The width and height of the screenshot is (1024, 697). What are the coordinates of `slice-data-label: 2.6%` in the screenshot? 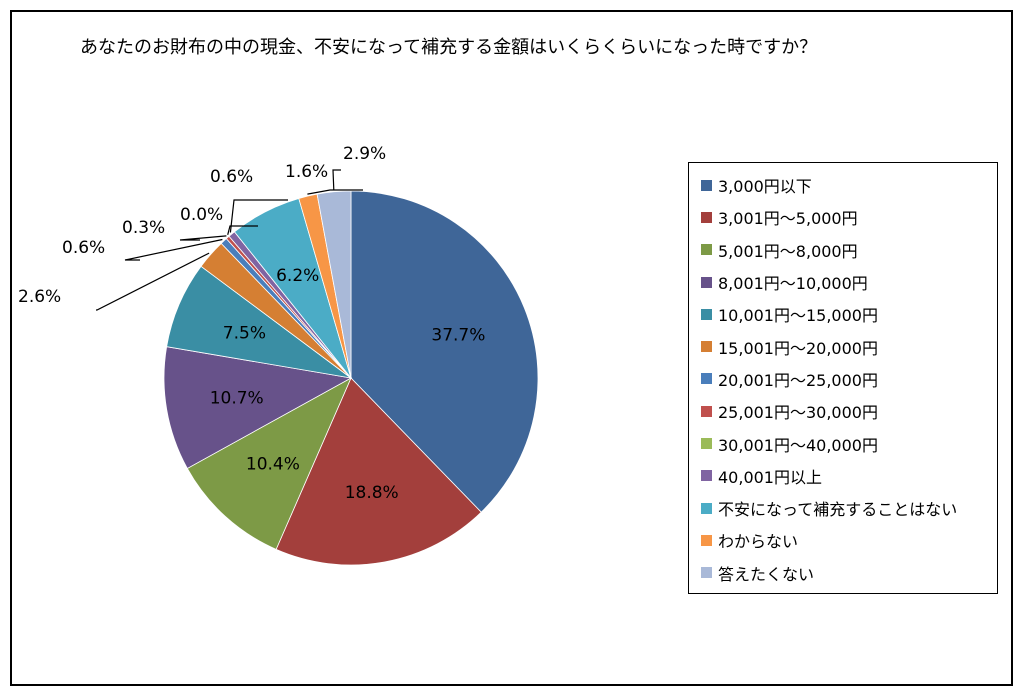 It's located at (39, 297).